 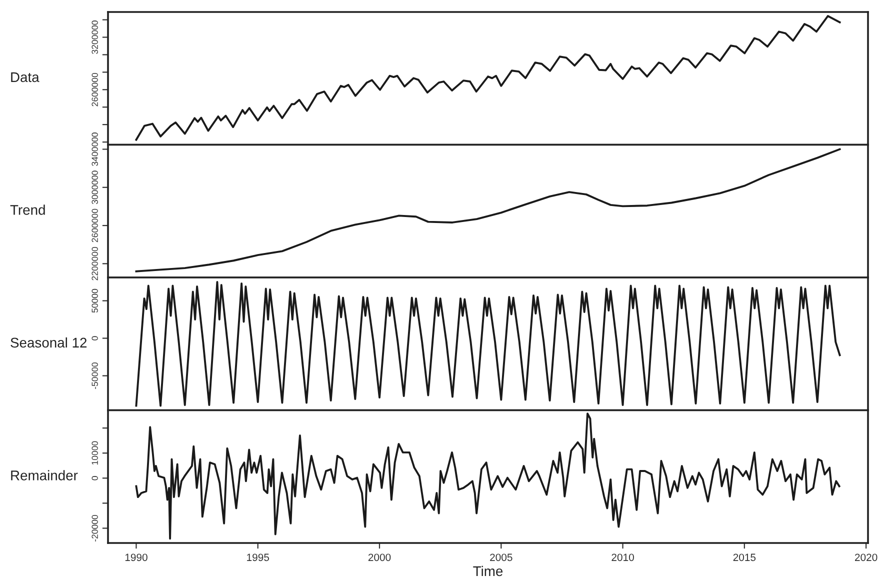 I want to click on x-tick-label: 2020, so click(x=866, y=558).